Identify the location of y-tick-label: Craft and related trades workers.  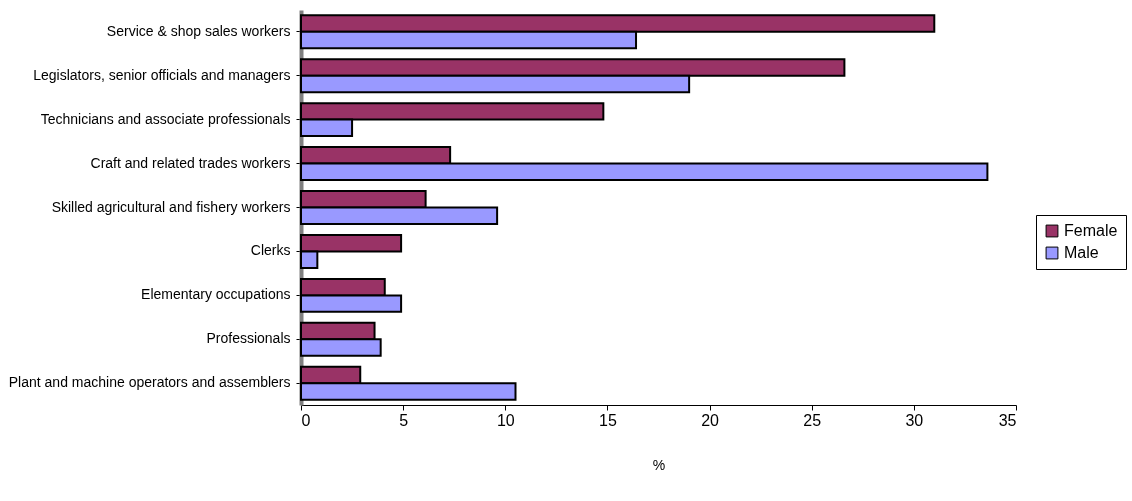
(190, 162).